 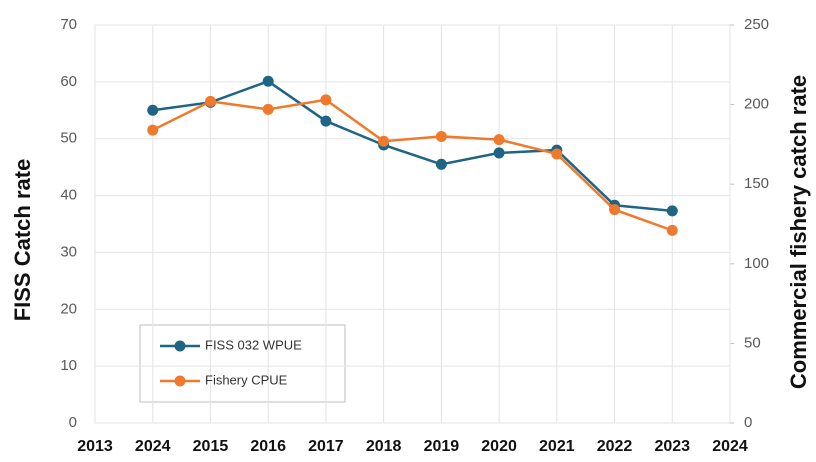 I want to click on y-tick-label: 10, so click(x=68, y=365).